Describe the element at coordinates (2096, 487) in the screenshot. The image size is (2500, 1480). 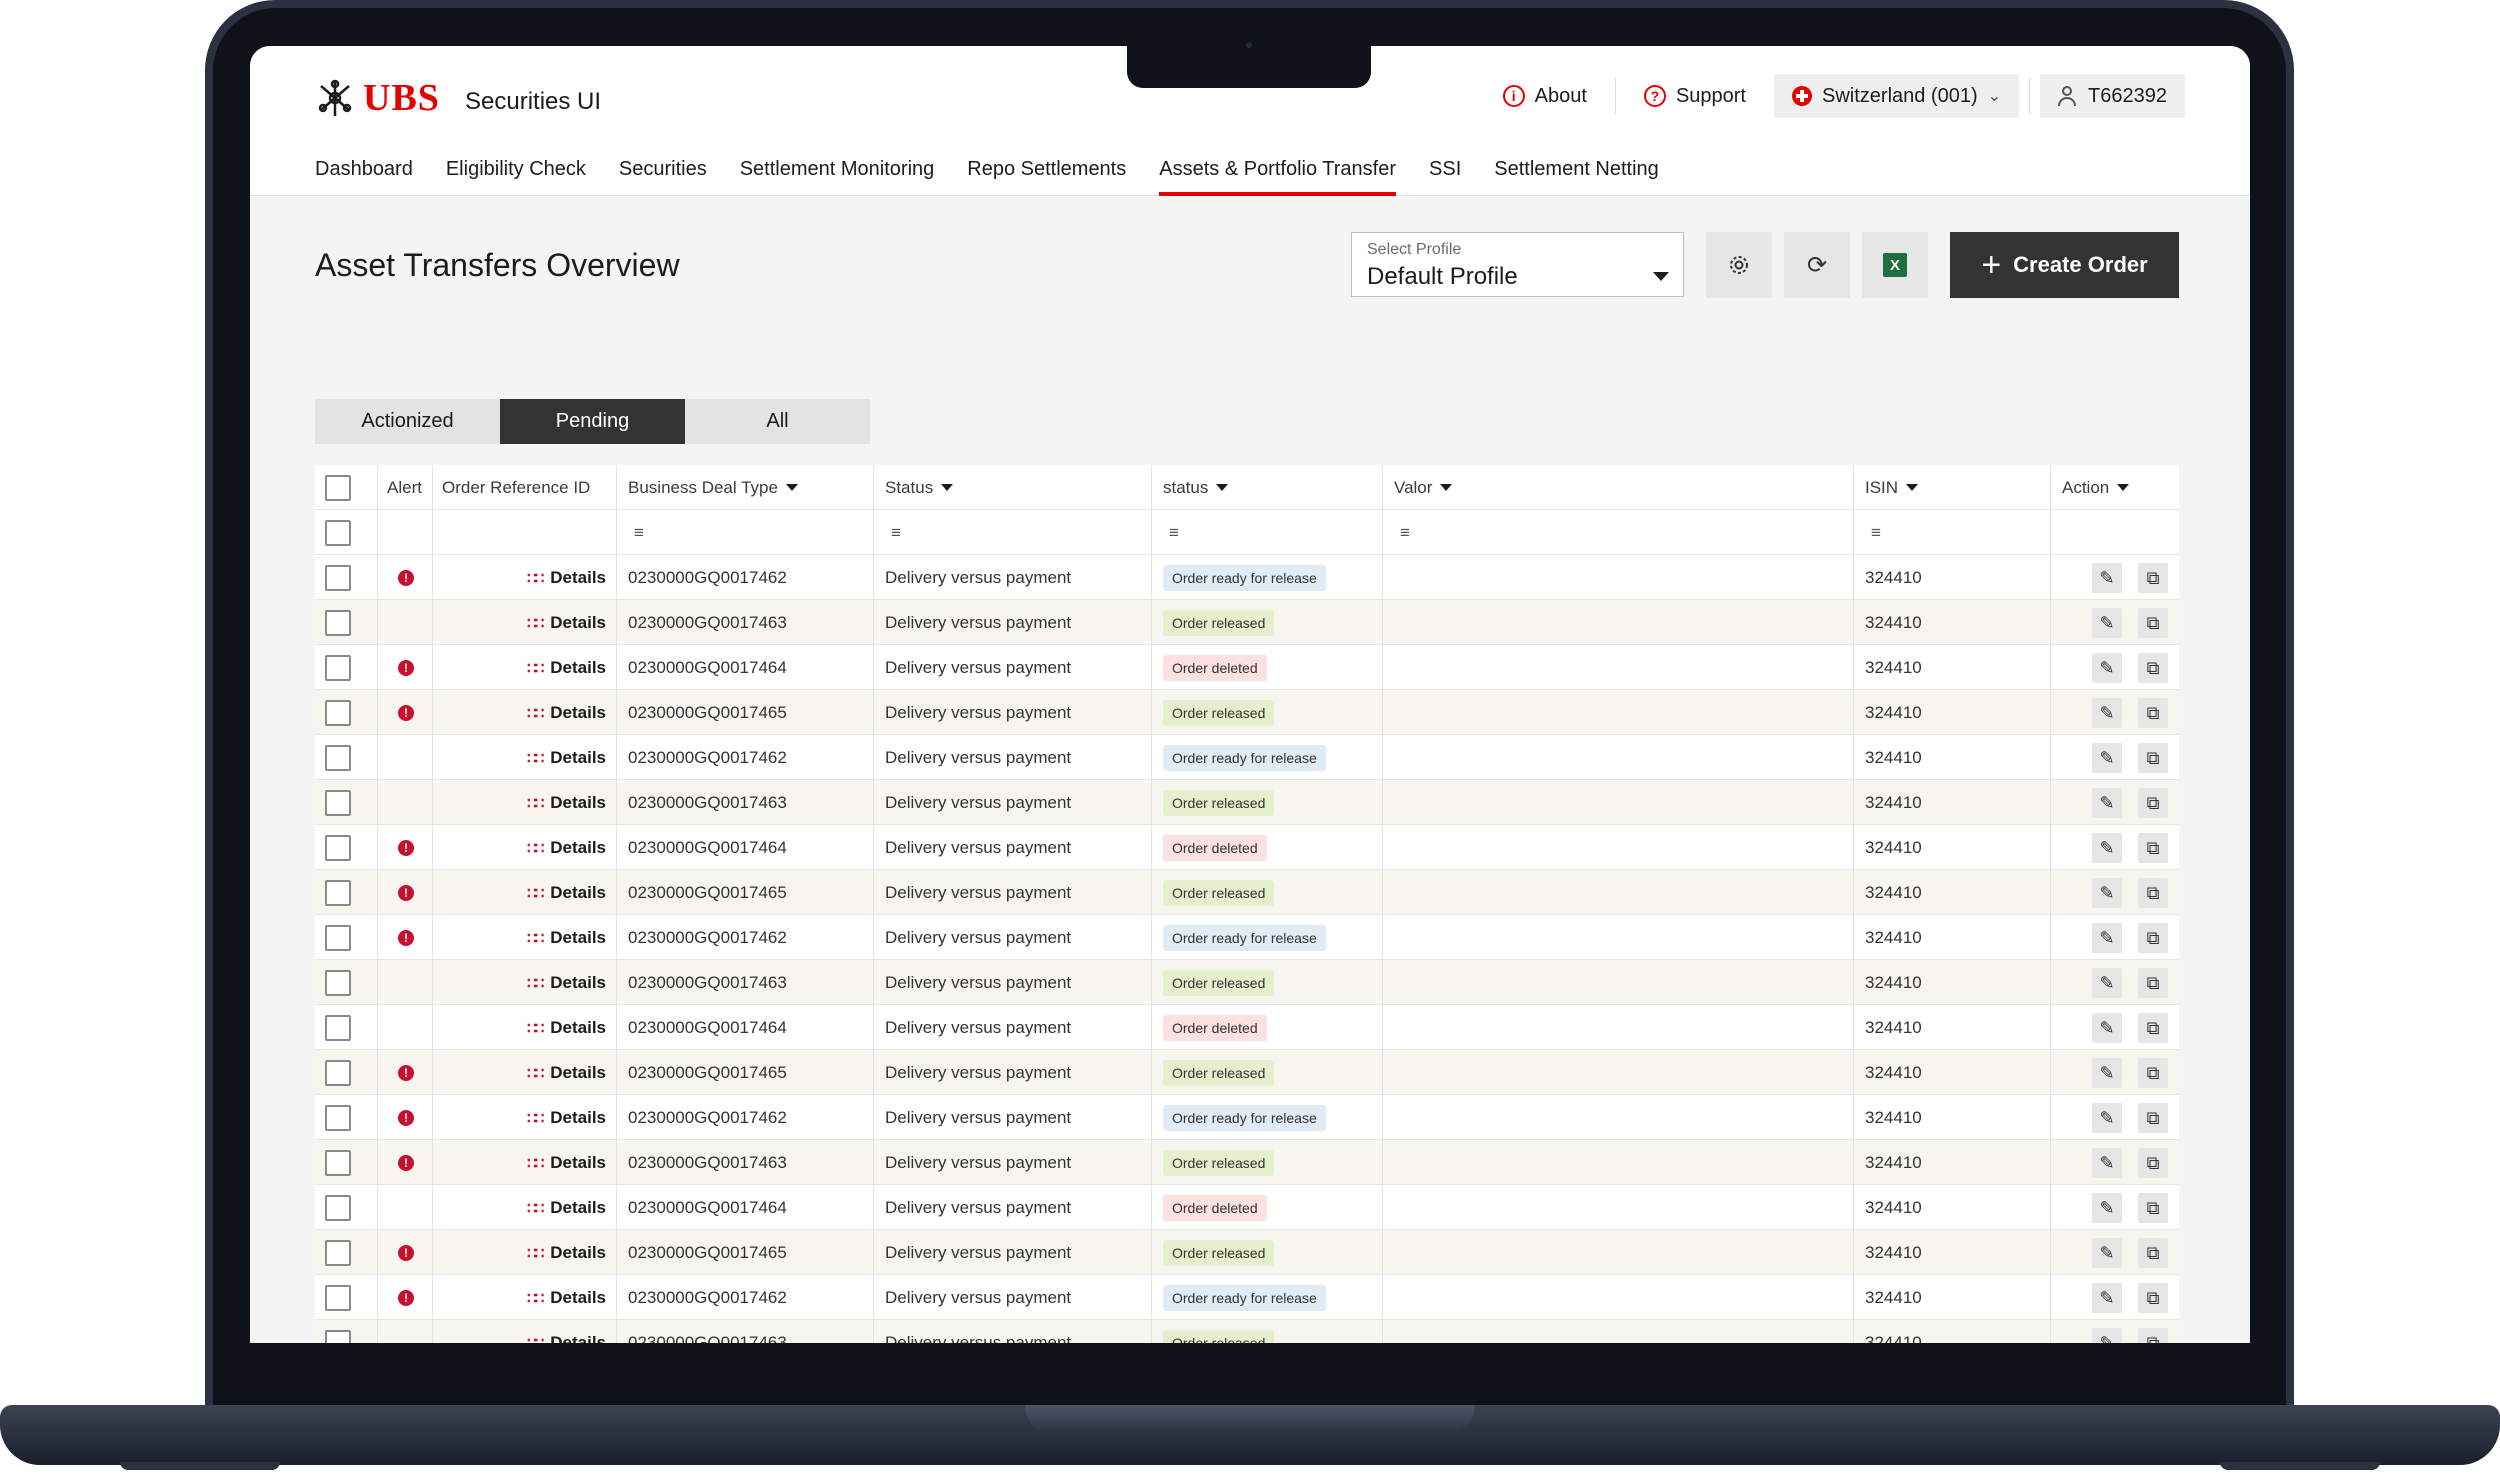
I see `action-header: Action` at that location.